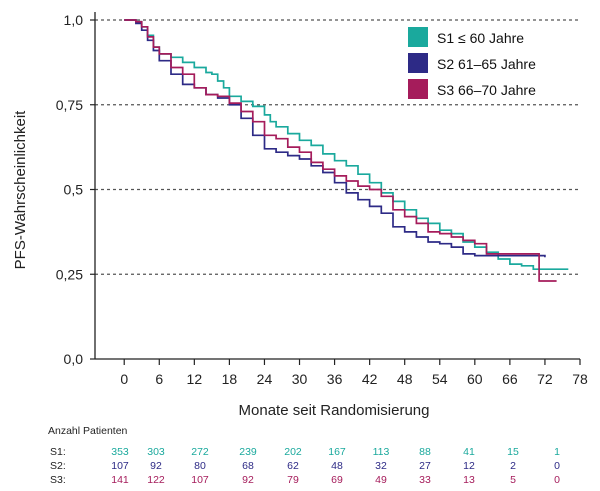  Describe the element at coordinates (265, 379) in the screenshot. I see `x-tick-label: 24` at that location.